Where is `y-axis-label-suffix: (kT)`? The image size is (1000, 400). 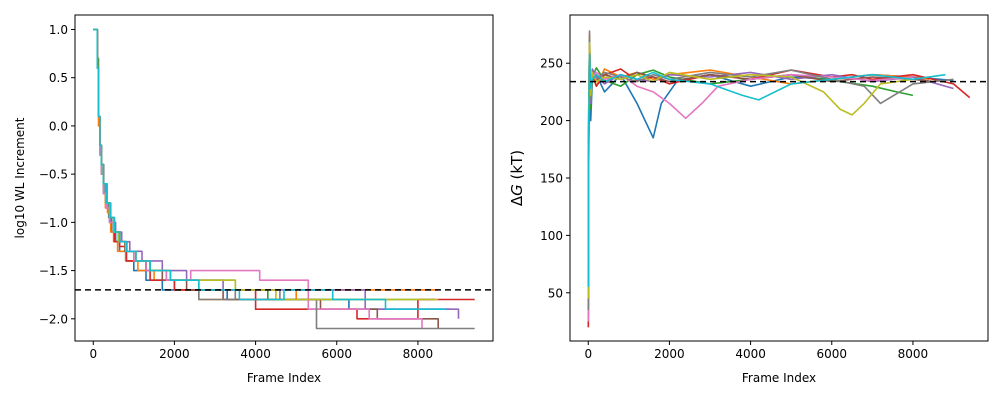 y-axis-label-suffix: (kT) is located at coordinates (517, 167).